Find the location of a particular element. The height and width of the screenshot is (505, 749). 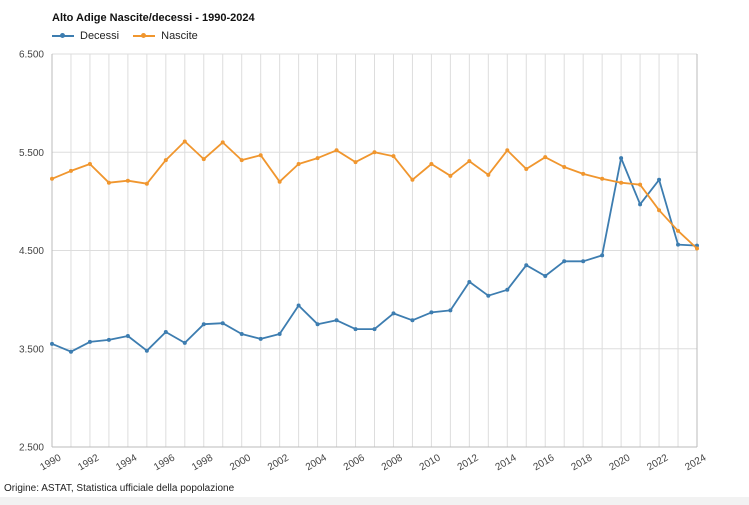

y-tick-label: 6.500 is located at coordinates (31, 55).